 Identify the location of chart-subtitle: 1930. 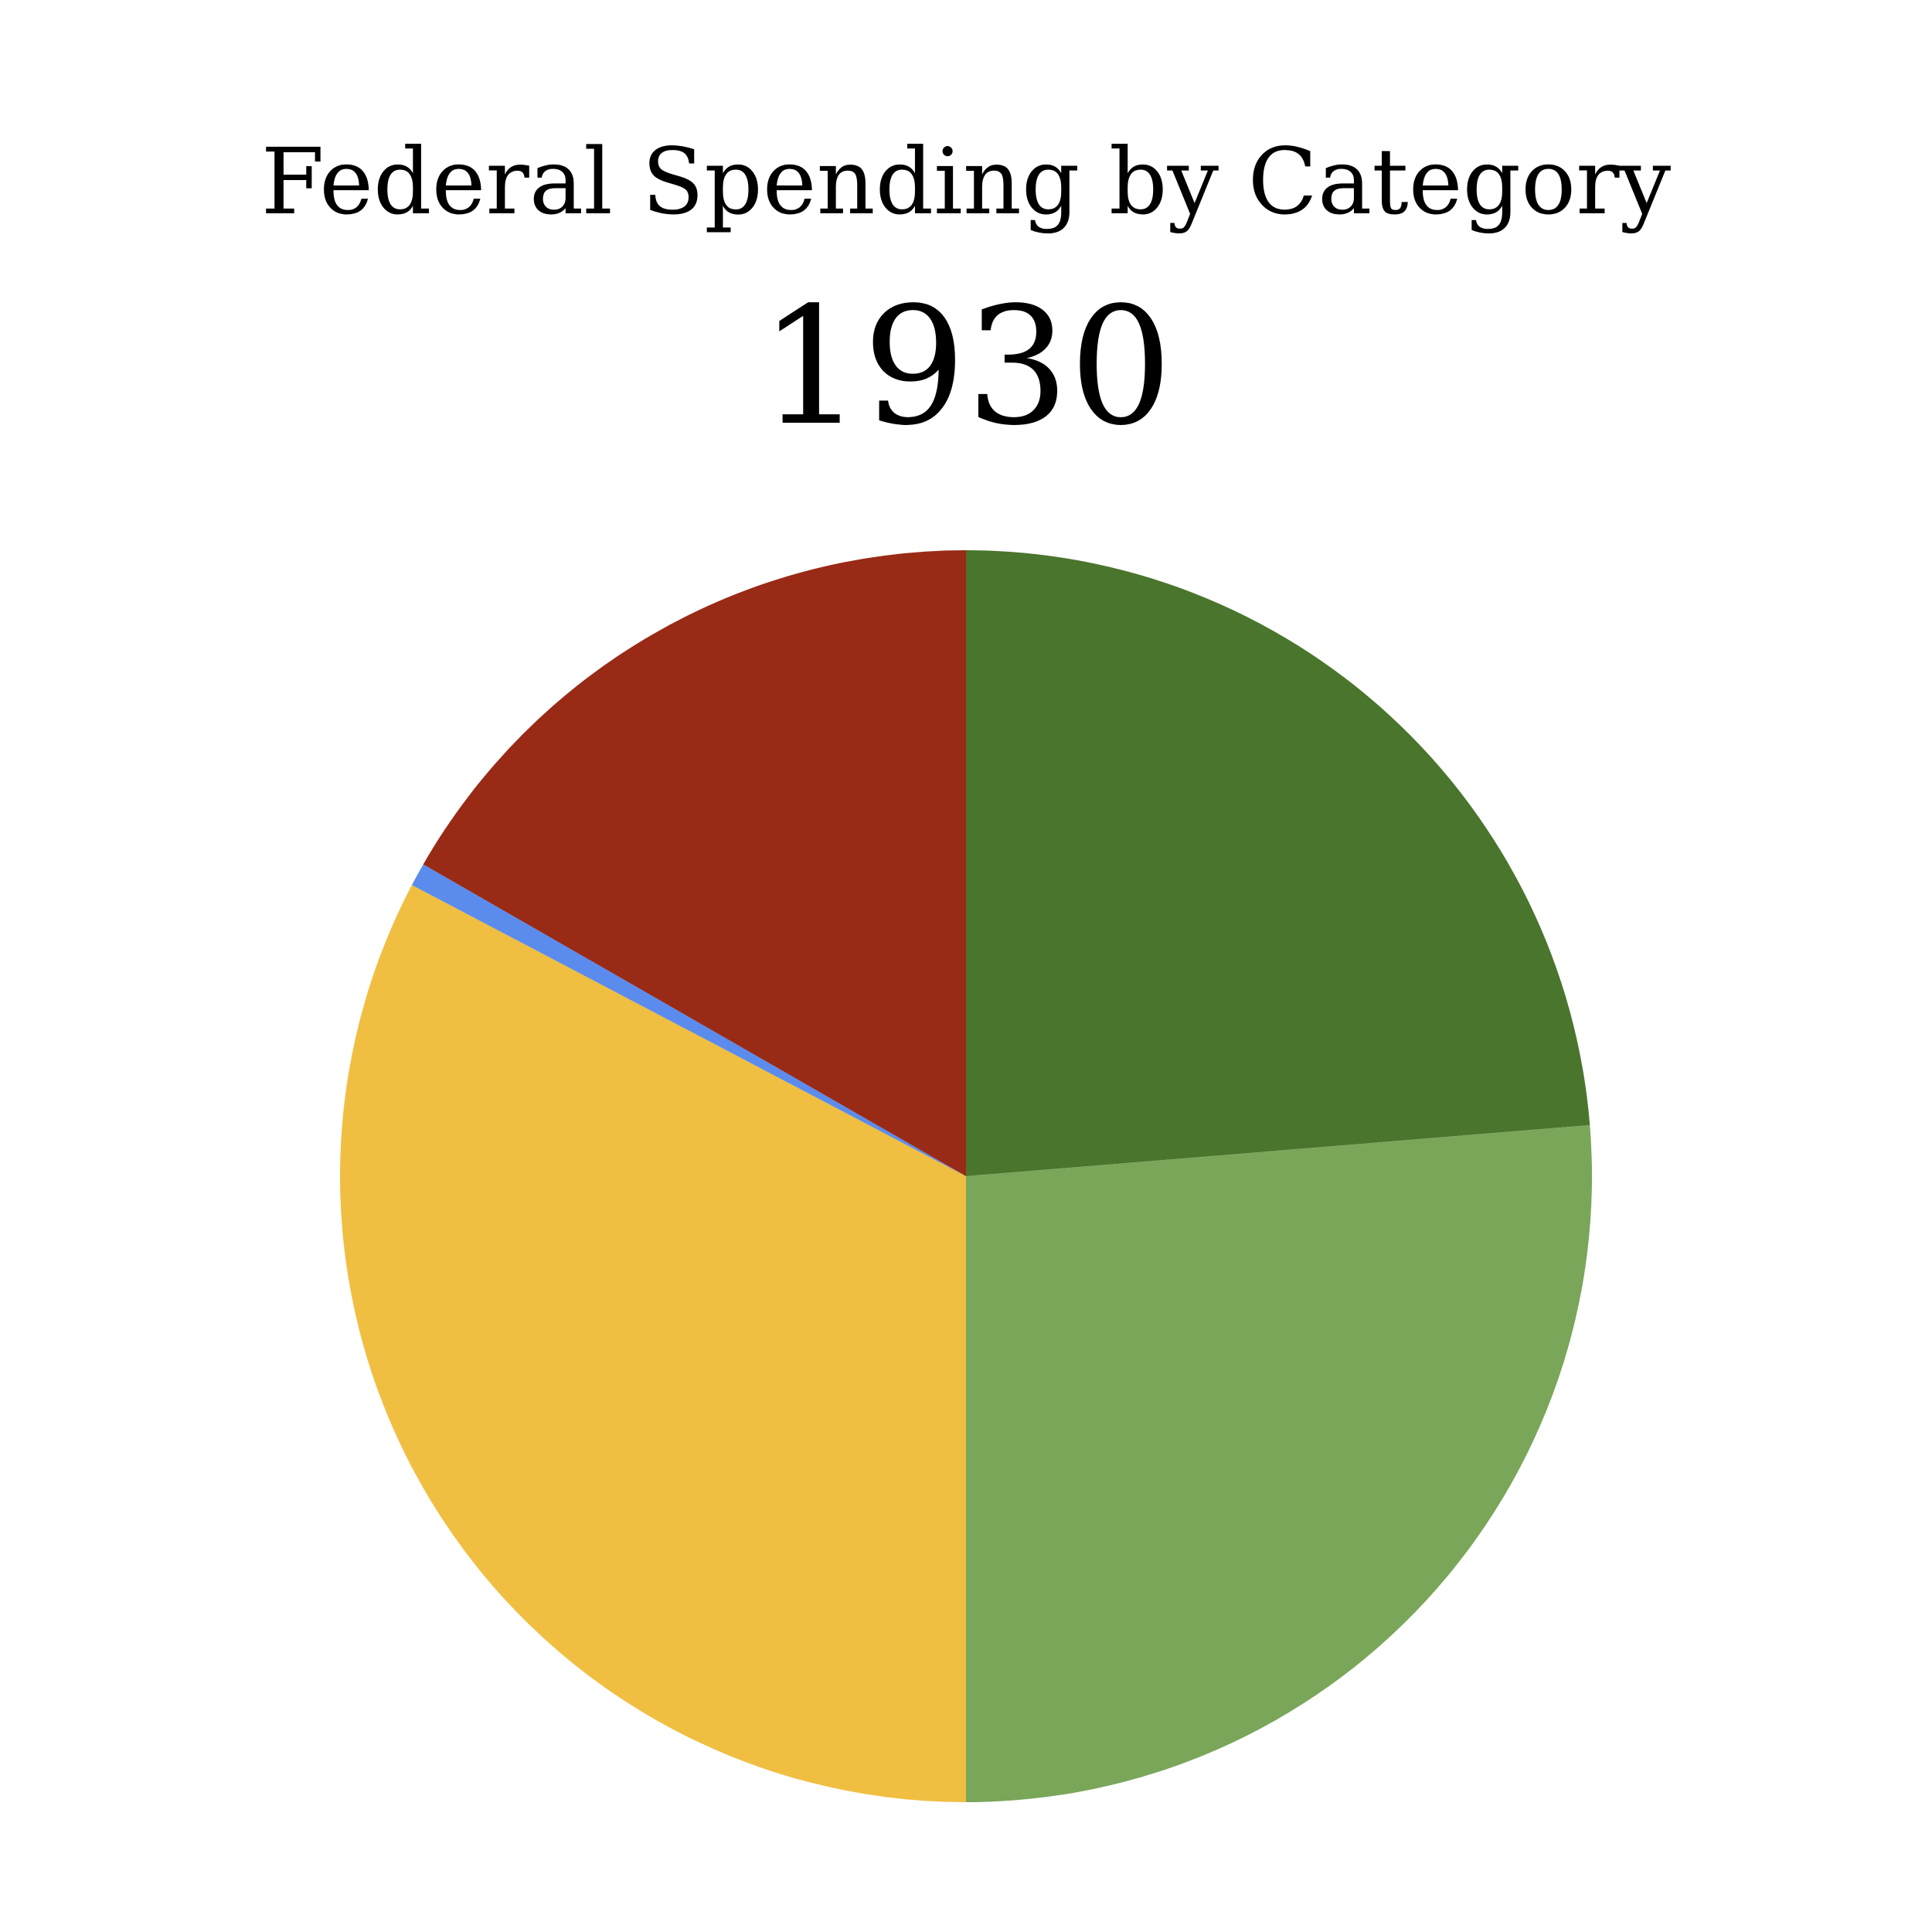
(966, 367).